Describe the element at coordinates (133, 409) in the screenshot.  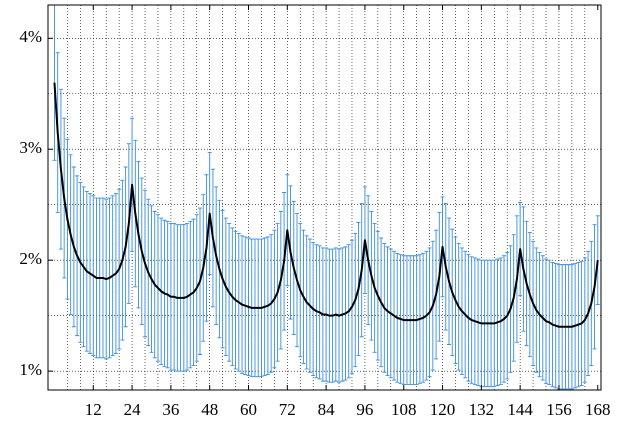
I see `x-tick-label: 24` at that location.